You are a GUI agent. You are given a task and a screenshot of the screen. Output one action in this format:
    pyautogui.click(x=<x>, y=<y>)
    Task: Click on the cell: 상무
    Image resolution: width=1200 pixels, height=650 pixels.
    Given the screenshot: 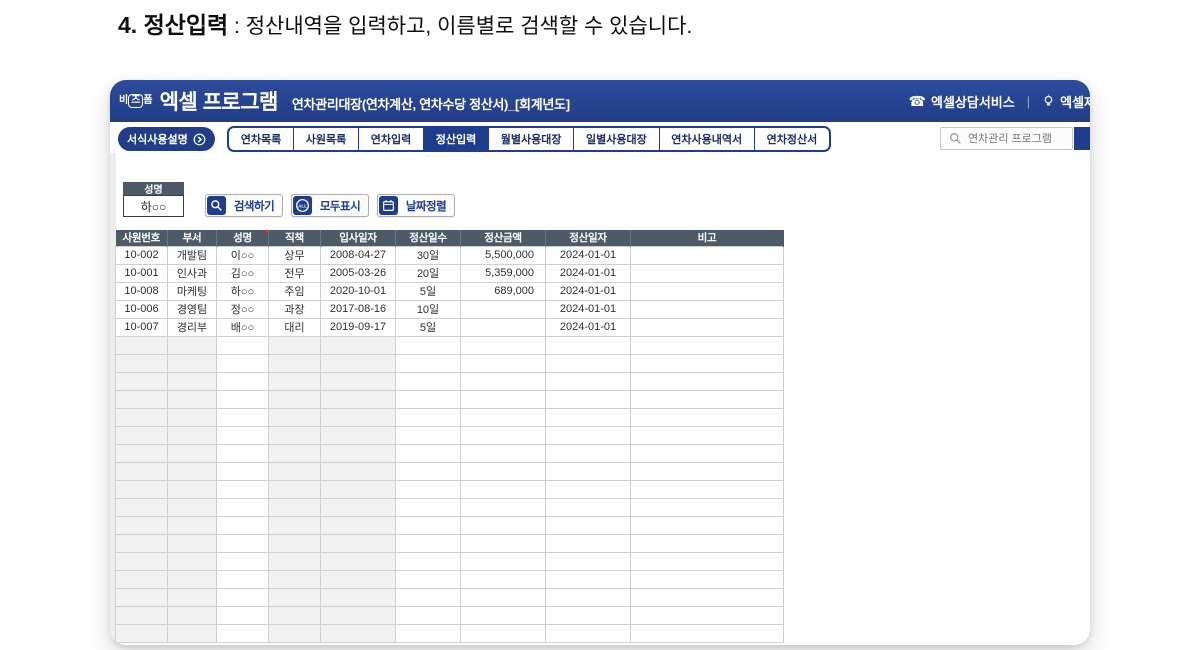 What is the action you would take?
    pyautogui.click(x=294, y=255)
    